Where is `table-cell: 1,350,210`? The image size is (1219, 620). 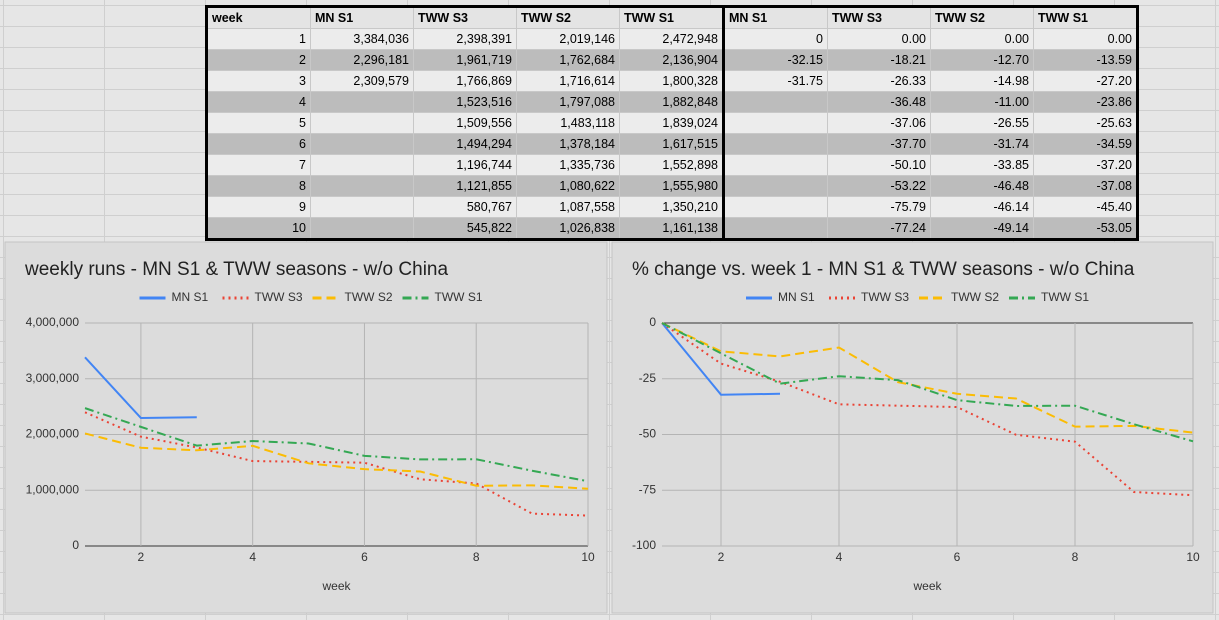
table-cell: 1,350,210 is located at coordinates (672, 207).